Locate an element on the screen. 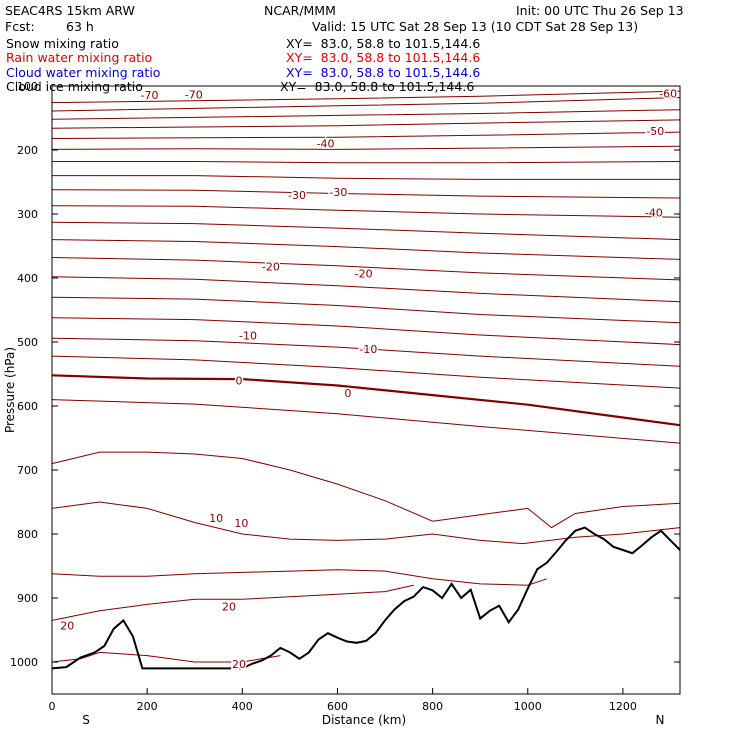  isotherm-label-9: -20 is located at coordinates (364, 274).